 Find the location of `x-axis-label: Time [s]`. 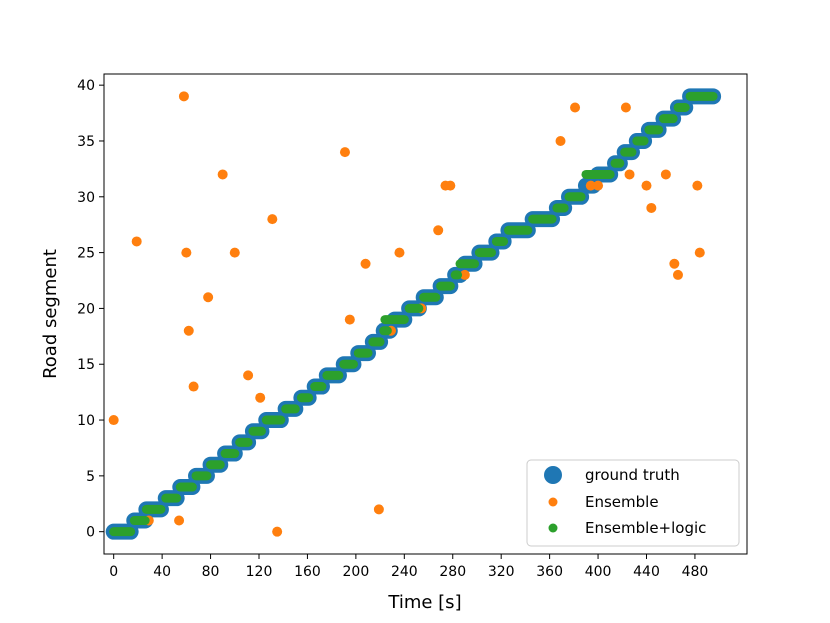

x-axis-label: Time [s] is located at coordinates (424, 602).